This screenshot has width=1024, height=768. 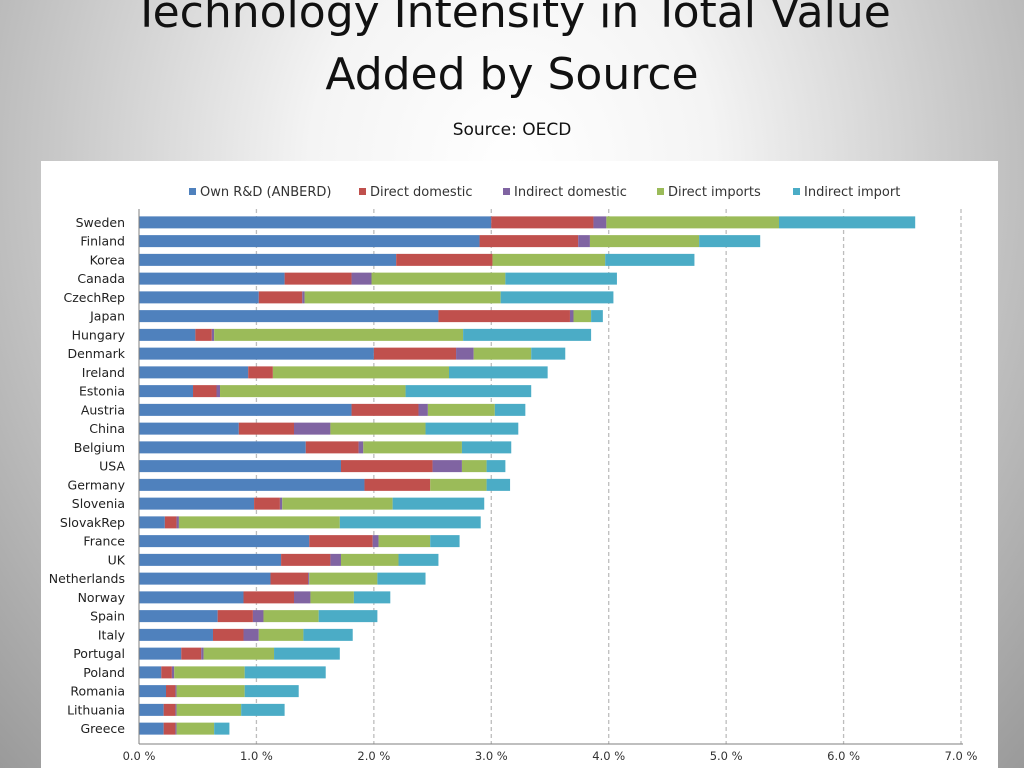 What do you see at coordinates (843, 756) in the screenshot?
I see `x-tick-label: 6.0 %` at bounding box center [843, 756].